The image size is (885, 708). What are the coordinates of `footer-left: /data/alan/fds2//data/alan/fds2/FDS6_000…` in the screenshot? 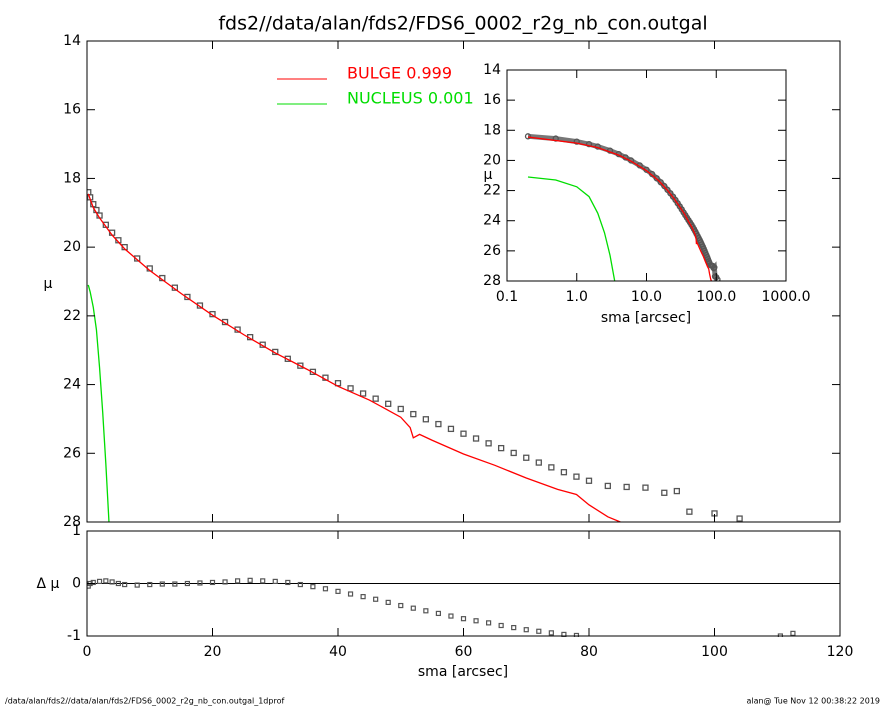 It's located at (144, 701).